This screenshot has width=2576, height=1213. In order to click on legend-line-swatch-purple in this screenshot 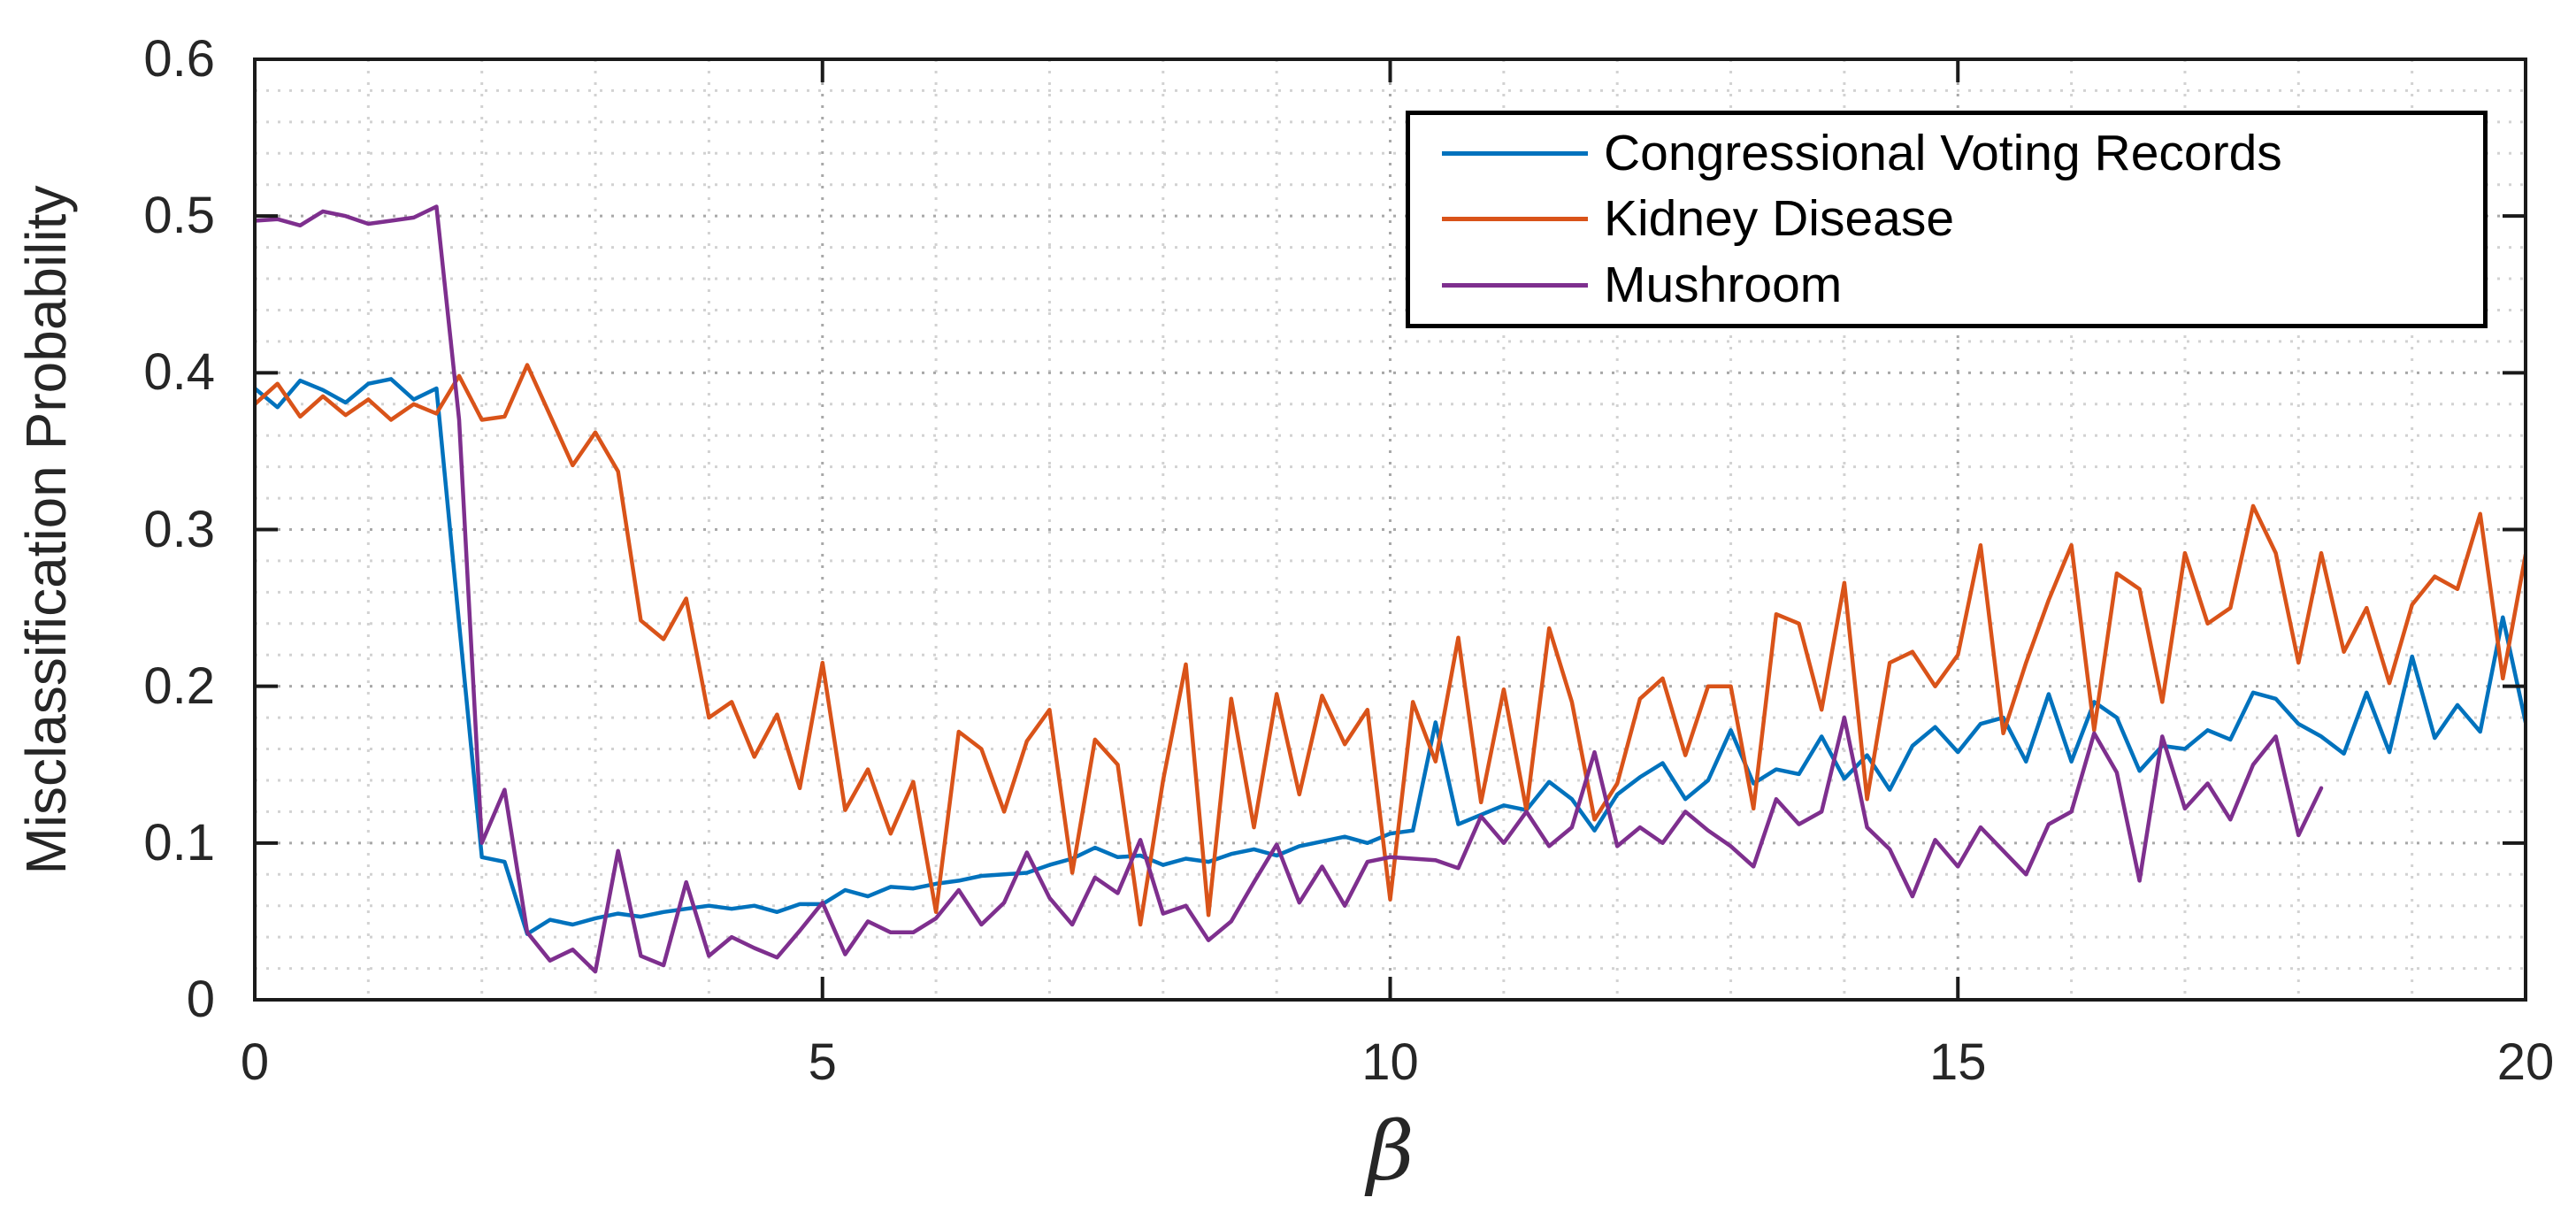, I will do `click(1515, 285)`.